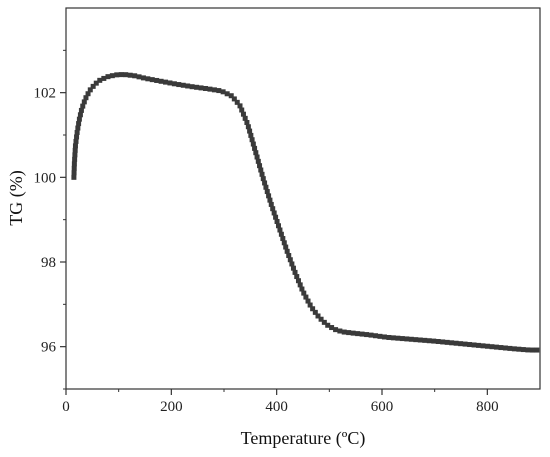 The image size is (550, 457). What do you see at coordinates (303, 438) in the screenshot?
I see `x-axis-title: Temperature (ºC)` at bounding box center [303, 438].